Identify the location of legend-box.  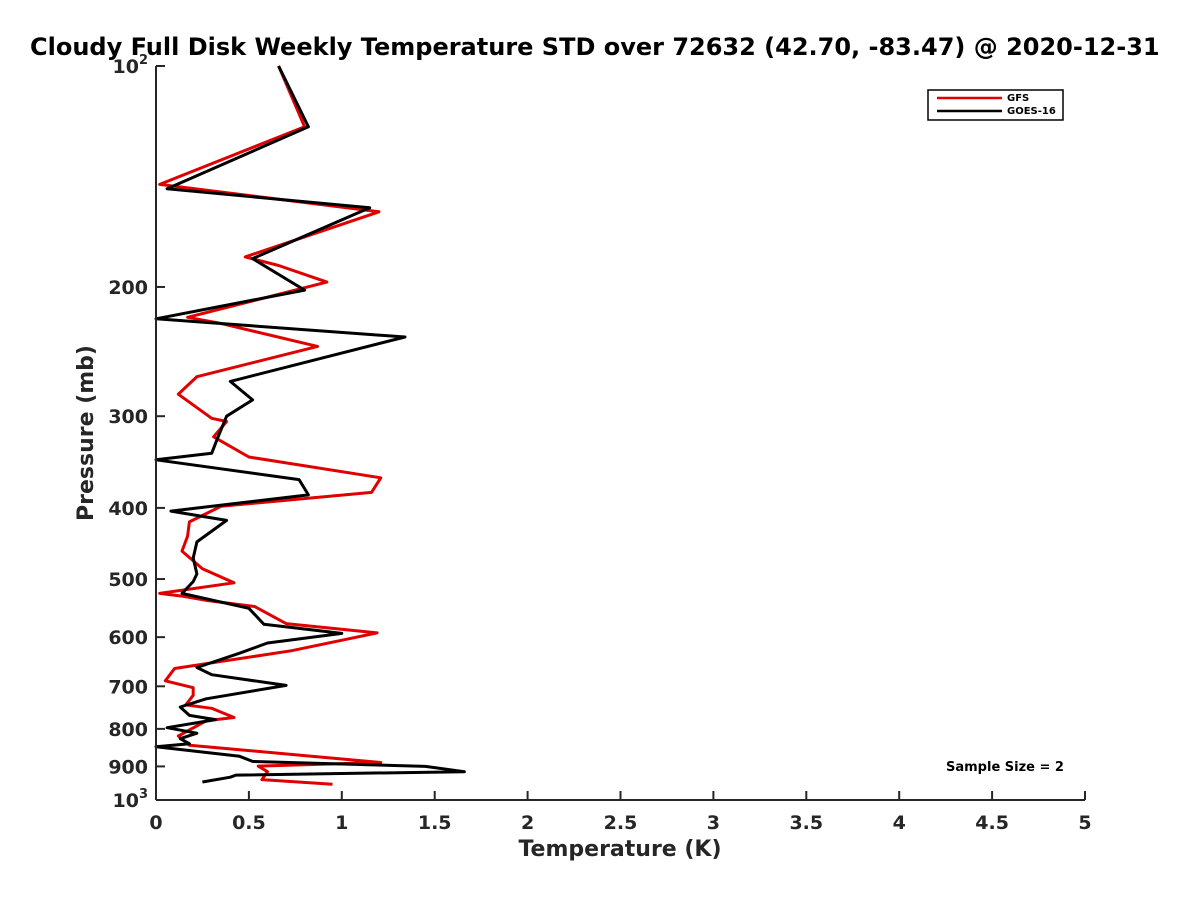
(995, 105).